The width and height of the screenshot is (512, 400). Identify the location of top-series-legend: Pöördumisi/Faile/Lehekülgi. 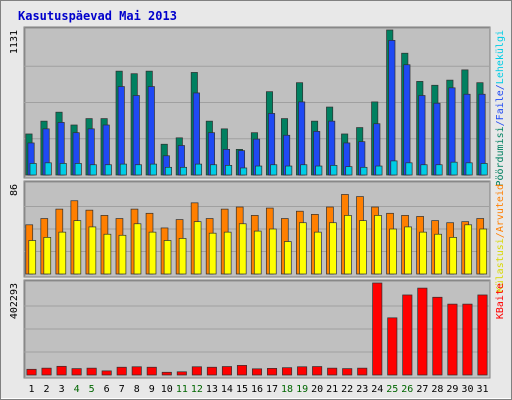
(500, 108).